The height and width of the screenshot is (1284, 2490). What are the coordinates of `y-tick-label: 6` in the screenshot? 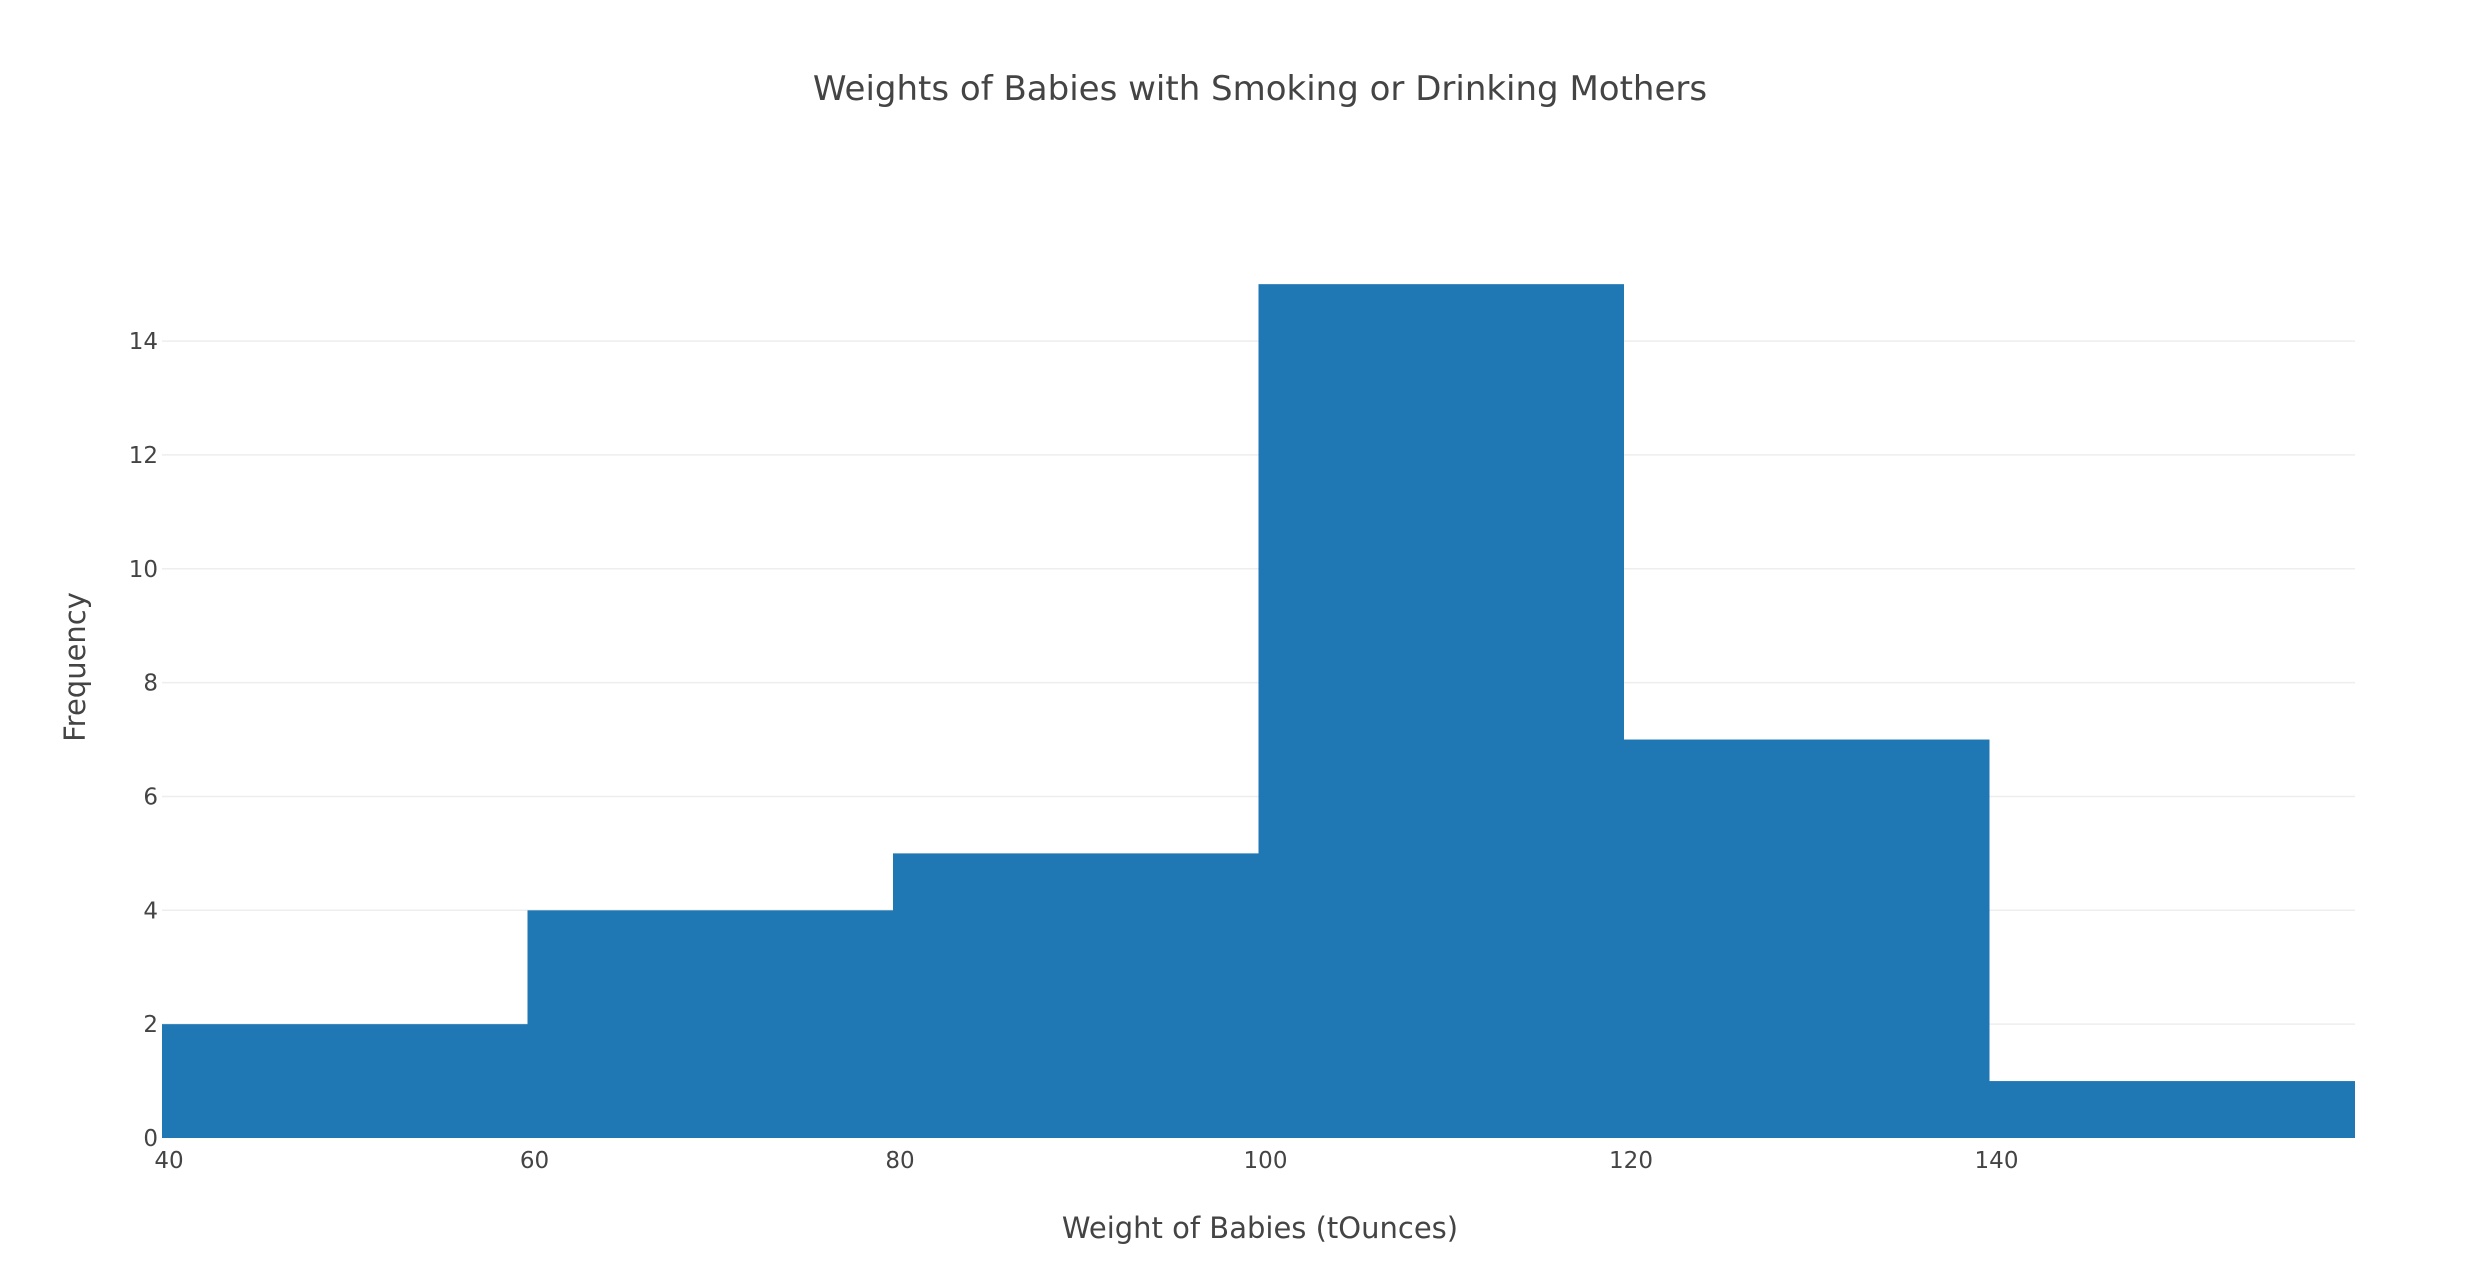 It's located at (150, 797).